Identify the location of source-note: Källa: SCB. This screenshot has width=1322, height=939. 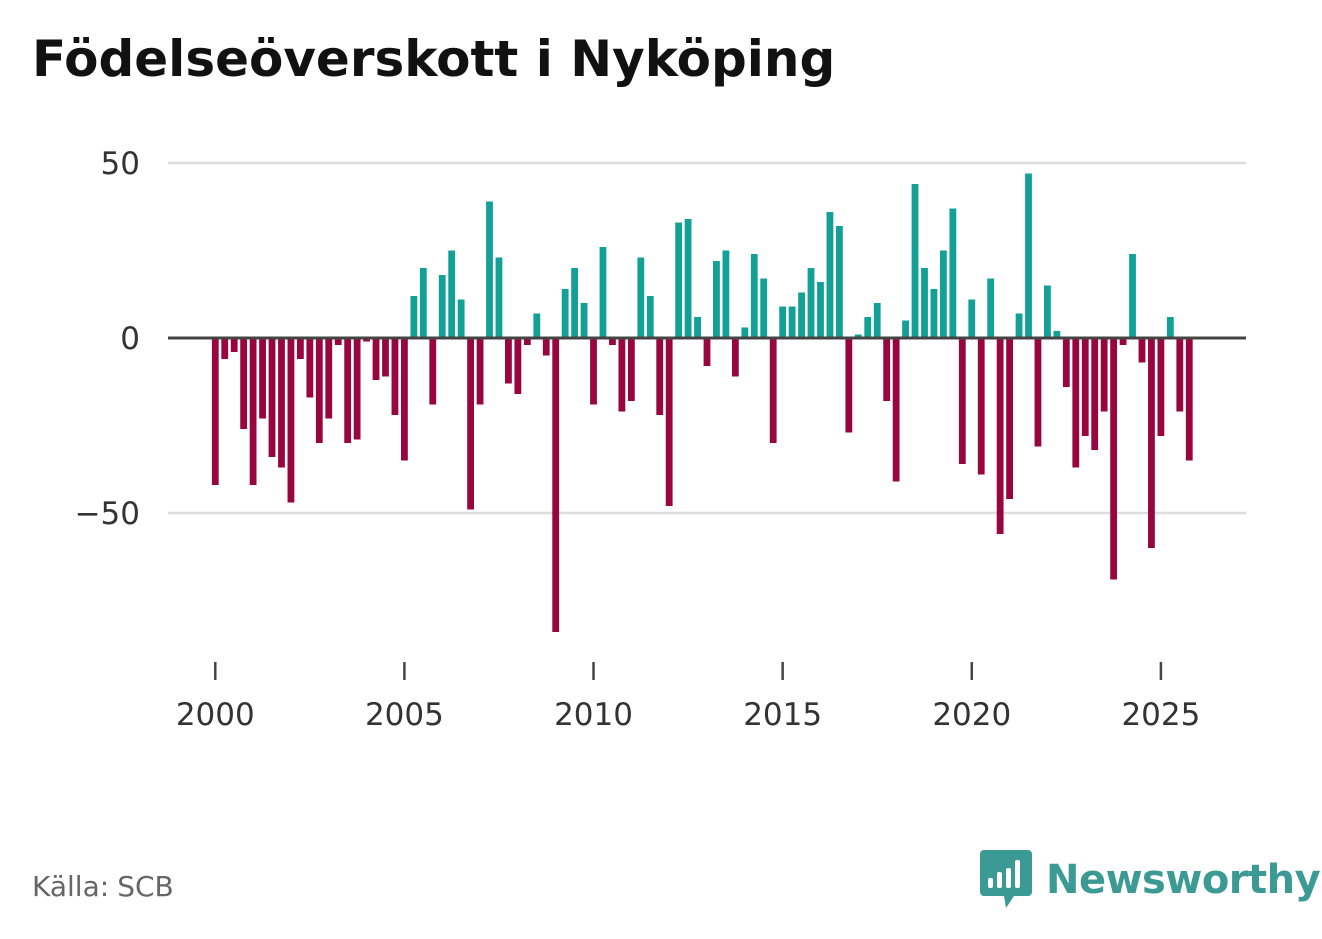
(103, 886).